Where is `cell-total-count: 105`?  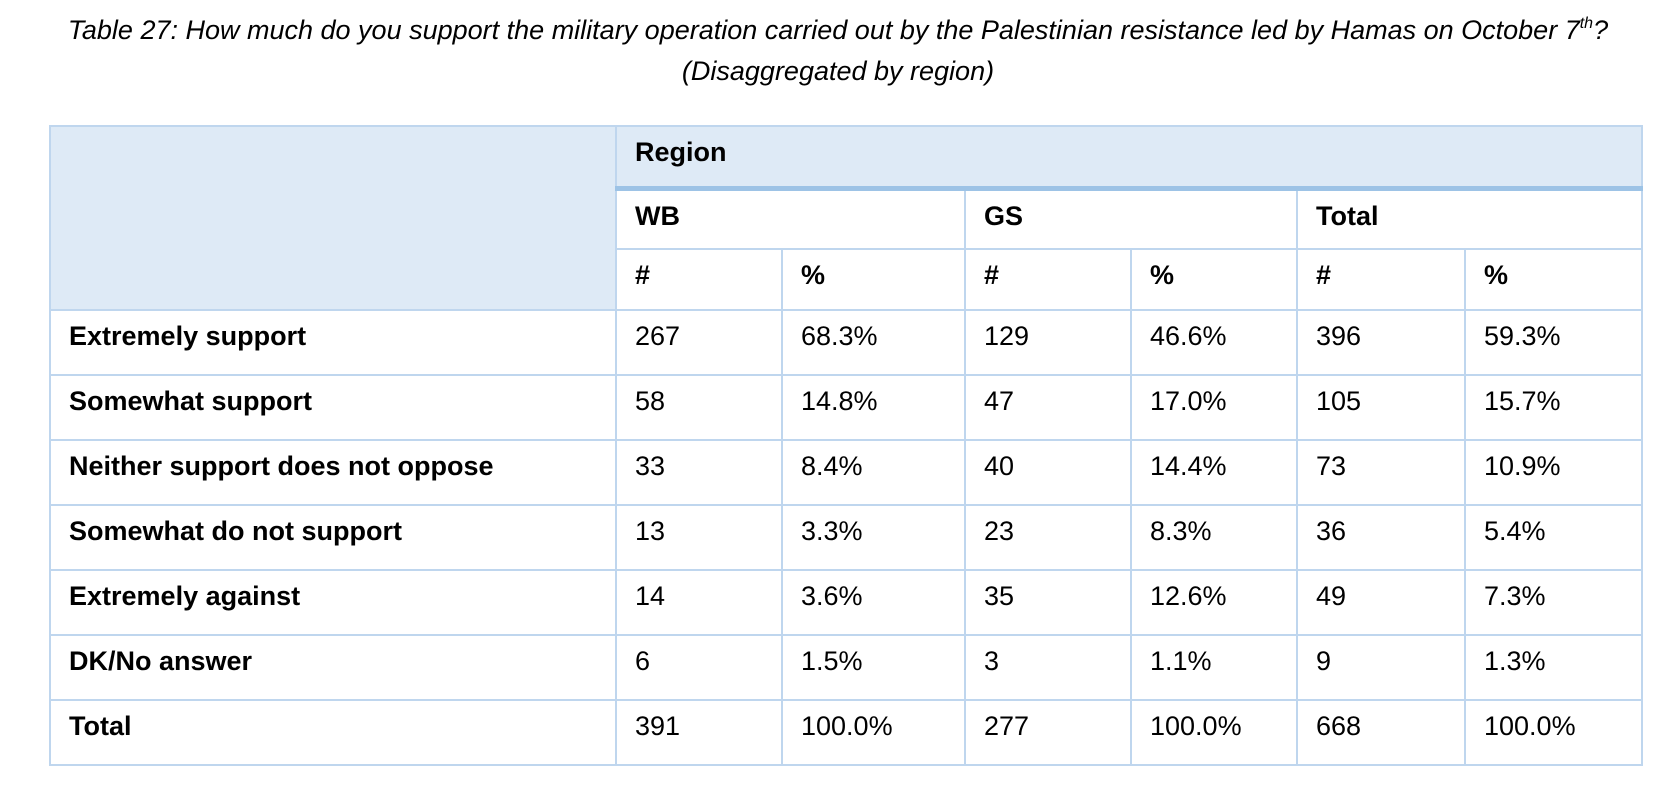
cell-total-count: 105 is located at coordinates (1381, 407).